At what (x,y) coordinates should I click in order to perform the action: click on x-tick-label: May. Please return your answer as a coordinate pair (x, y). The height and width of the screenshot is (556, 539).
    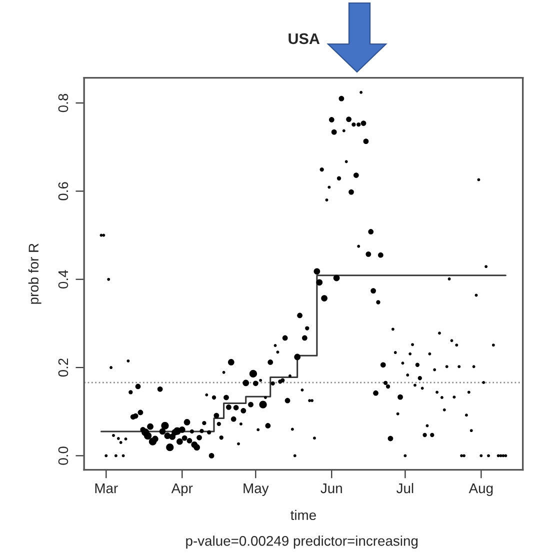
    Looking at the image, I should click on (256, 490).